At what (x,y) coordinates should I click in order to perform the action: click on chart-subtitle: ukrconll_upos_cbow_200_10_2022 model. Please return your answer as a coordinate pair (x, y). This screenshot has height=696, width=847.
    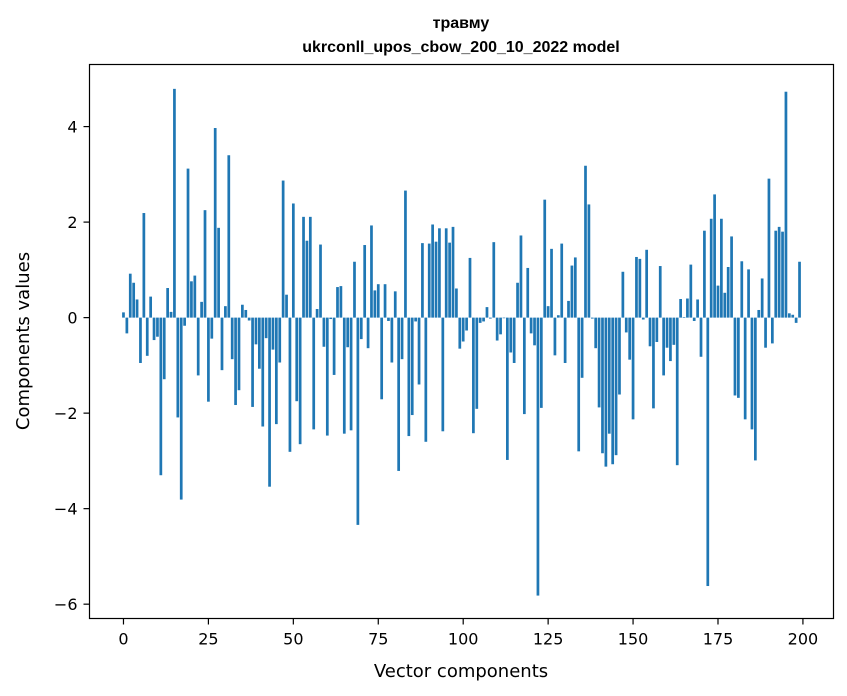
    Looking at the image, I should click on (460, 47).